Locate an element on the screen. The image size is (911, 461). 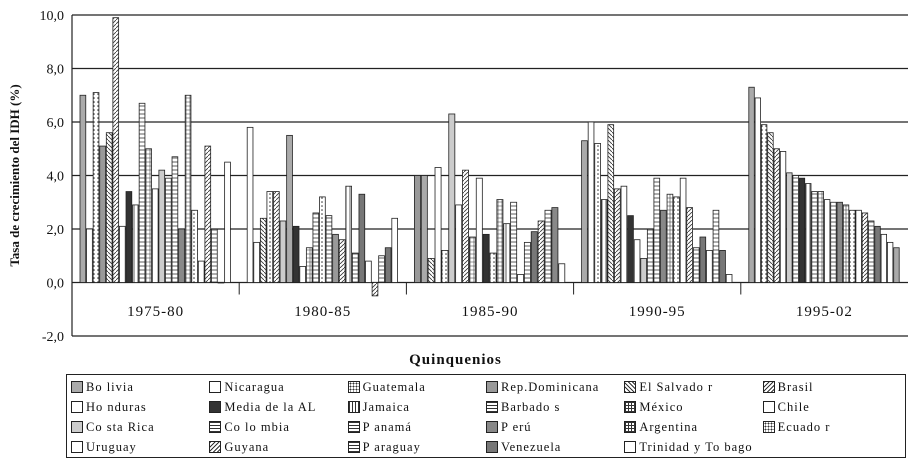
legend-item: Media de la AL is located at coordinates (278, 407).